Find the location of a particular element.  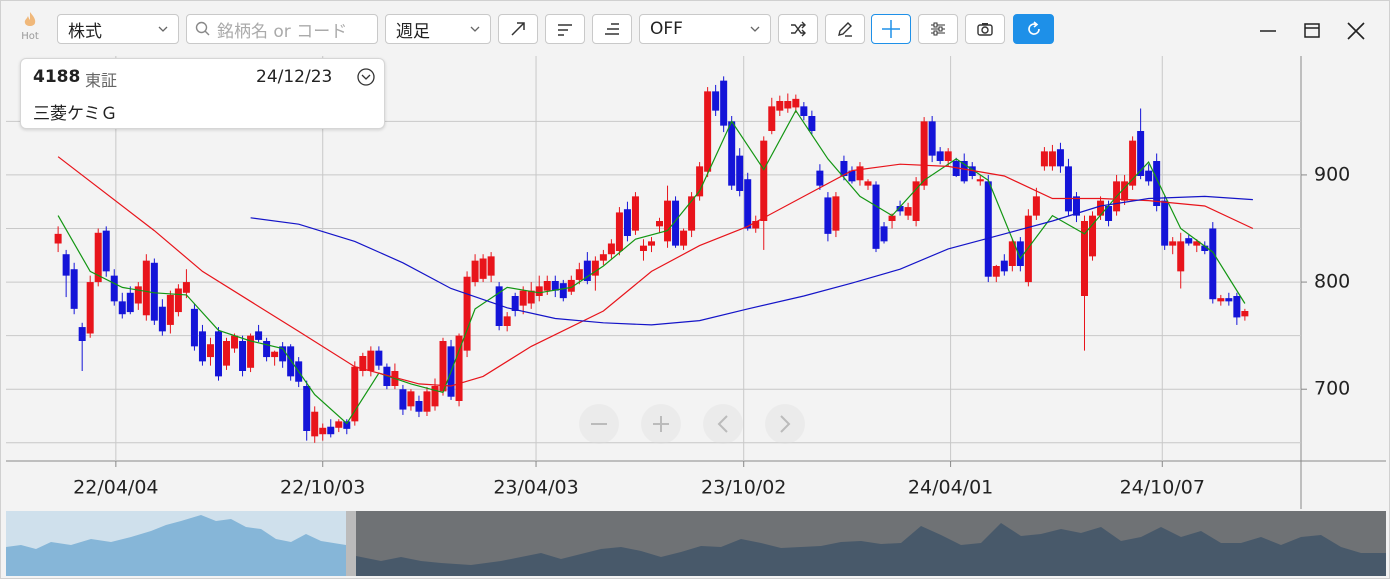

x-tick-label: 22/10/03 is located at coordinates (322, 488).